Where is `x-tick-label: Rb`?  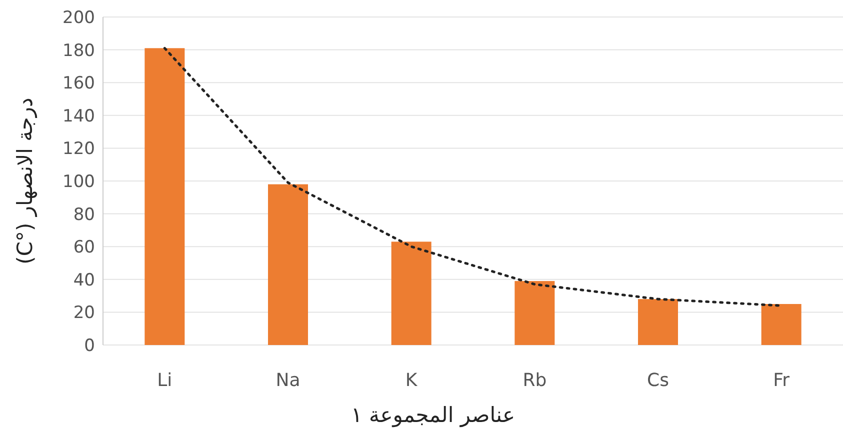
x-tick-label: Rb is located at coordinates (534, 380).